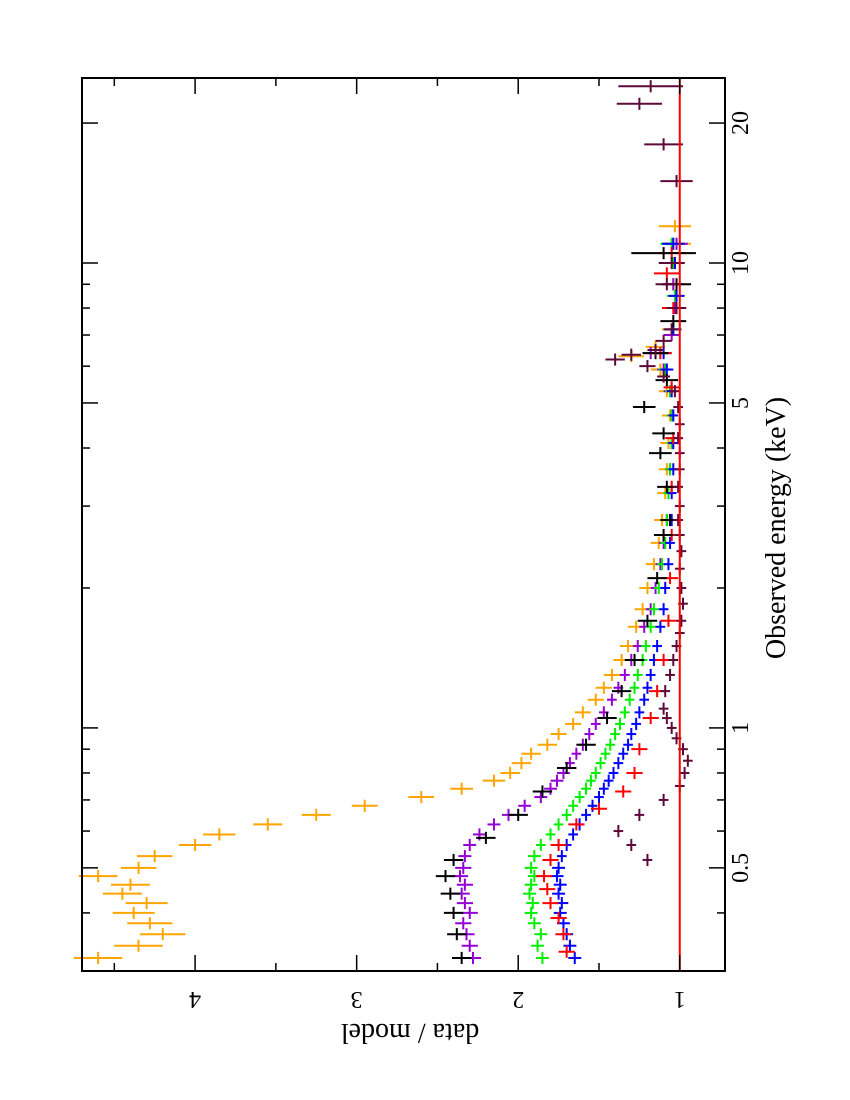 This screenshot has width=850, height=1100. I want to click on y-tick-label-0: 1, so click(680, 999).